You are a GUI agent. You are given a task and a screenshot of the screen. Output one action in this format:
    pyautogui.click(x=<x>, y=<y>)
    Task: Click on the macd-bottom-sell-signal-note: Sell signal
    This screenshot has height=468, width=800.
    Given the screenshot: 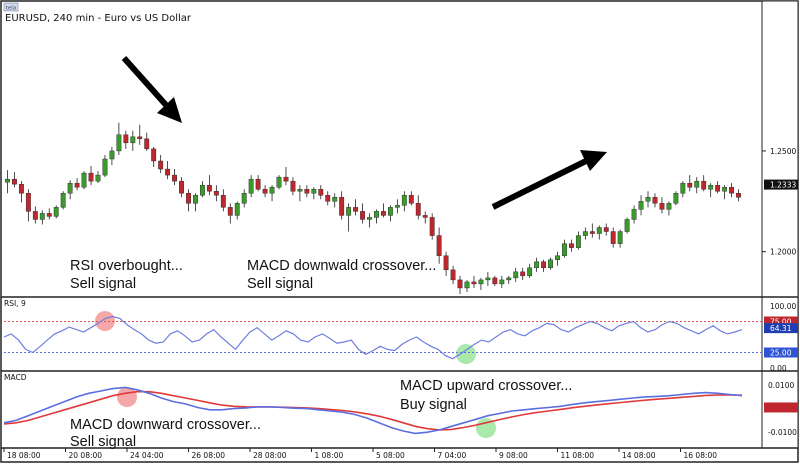 What is the action you would take?
    pyautogui.click(x=103, y=442)
    